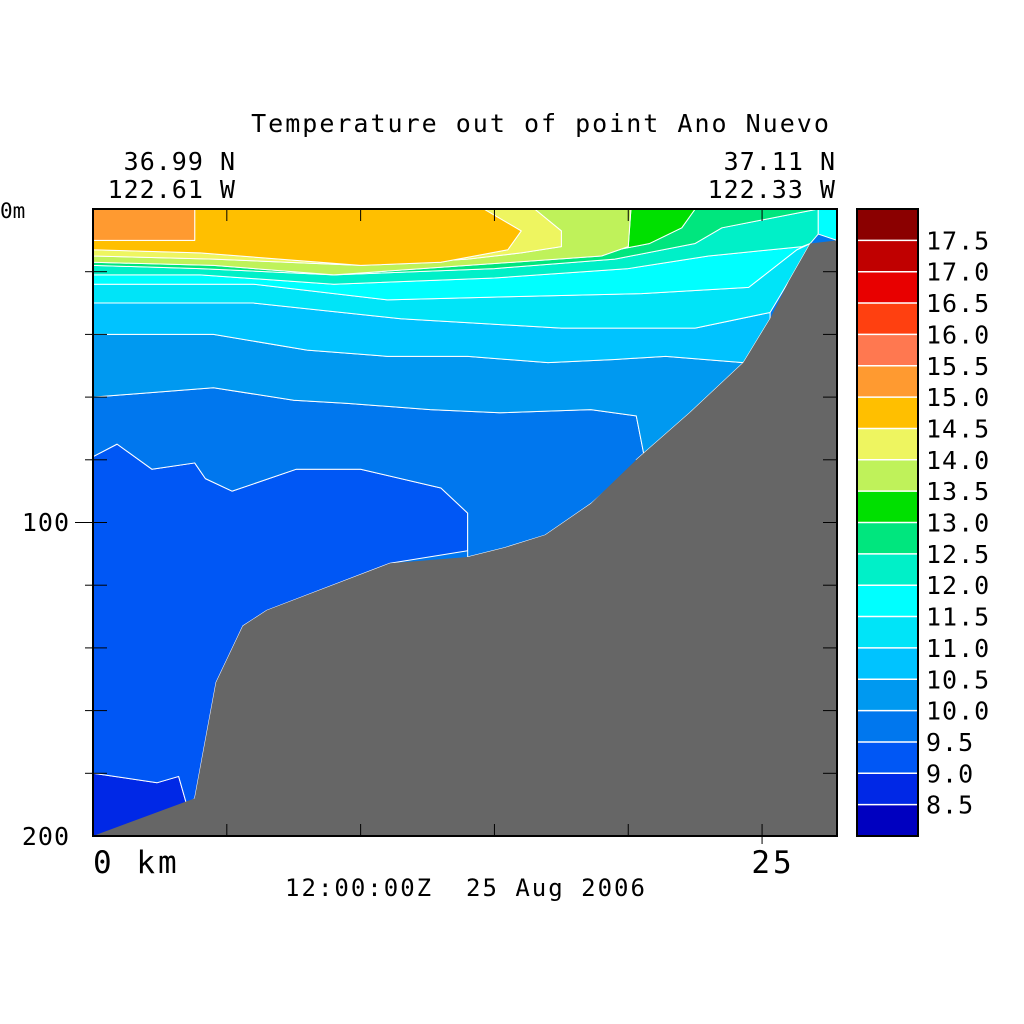 This screenshot has width=1024, height=1024. What do you see at coordinates (958, 585) in the screenshot?
I see `colorbar-level-label: 12.0` at bounding box center [958, 585].